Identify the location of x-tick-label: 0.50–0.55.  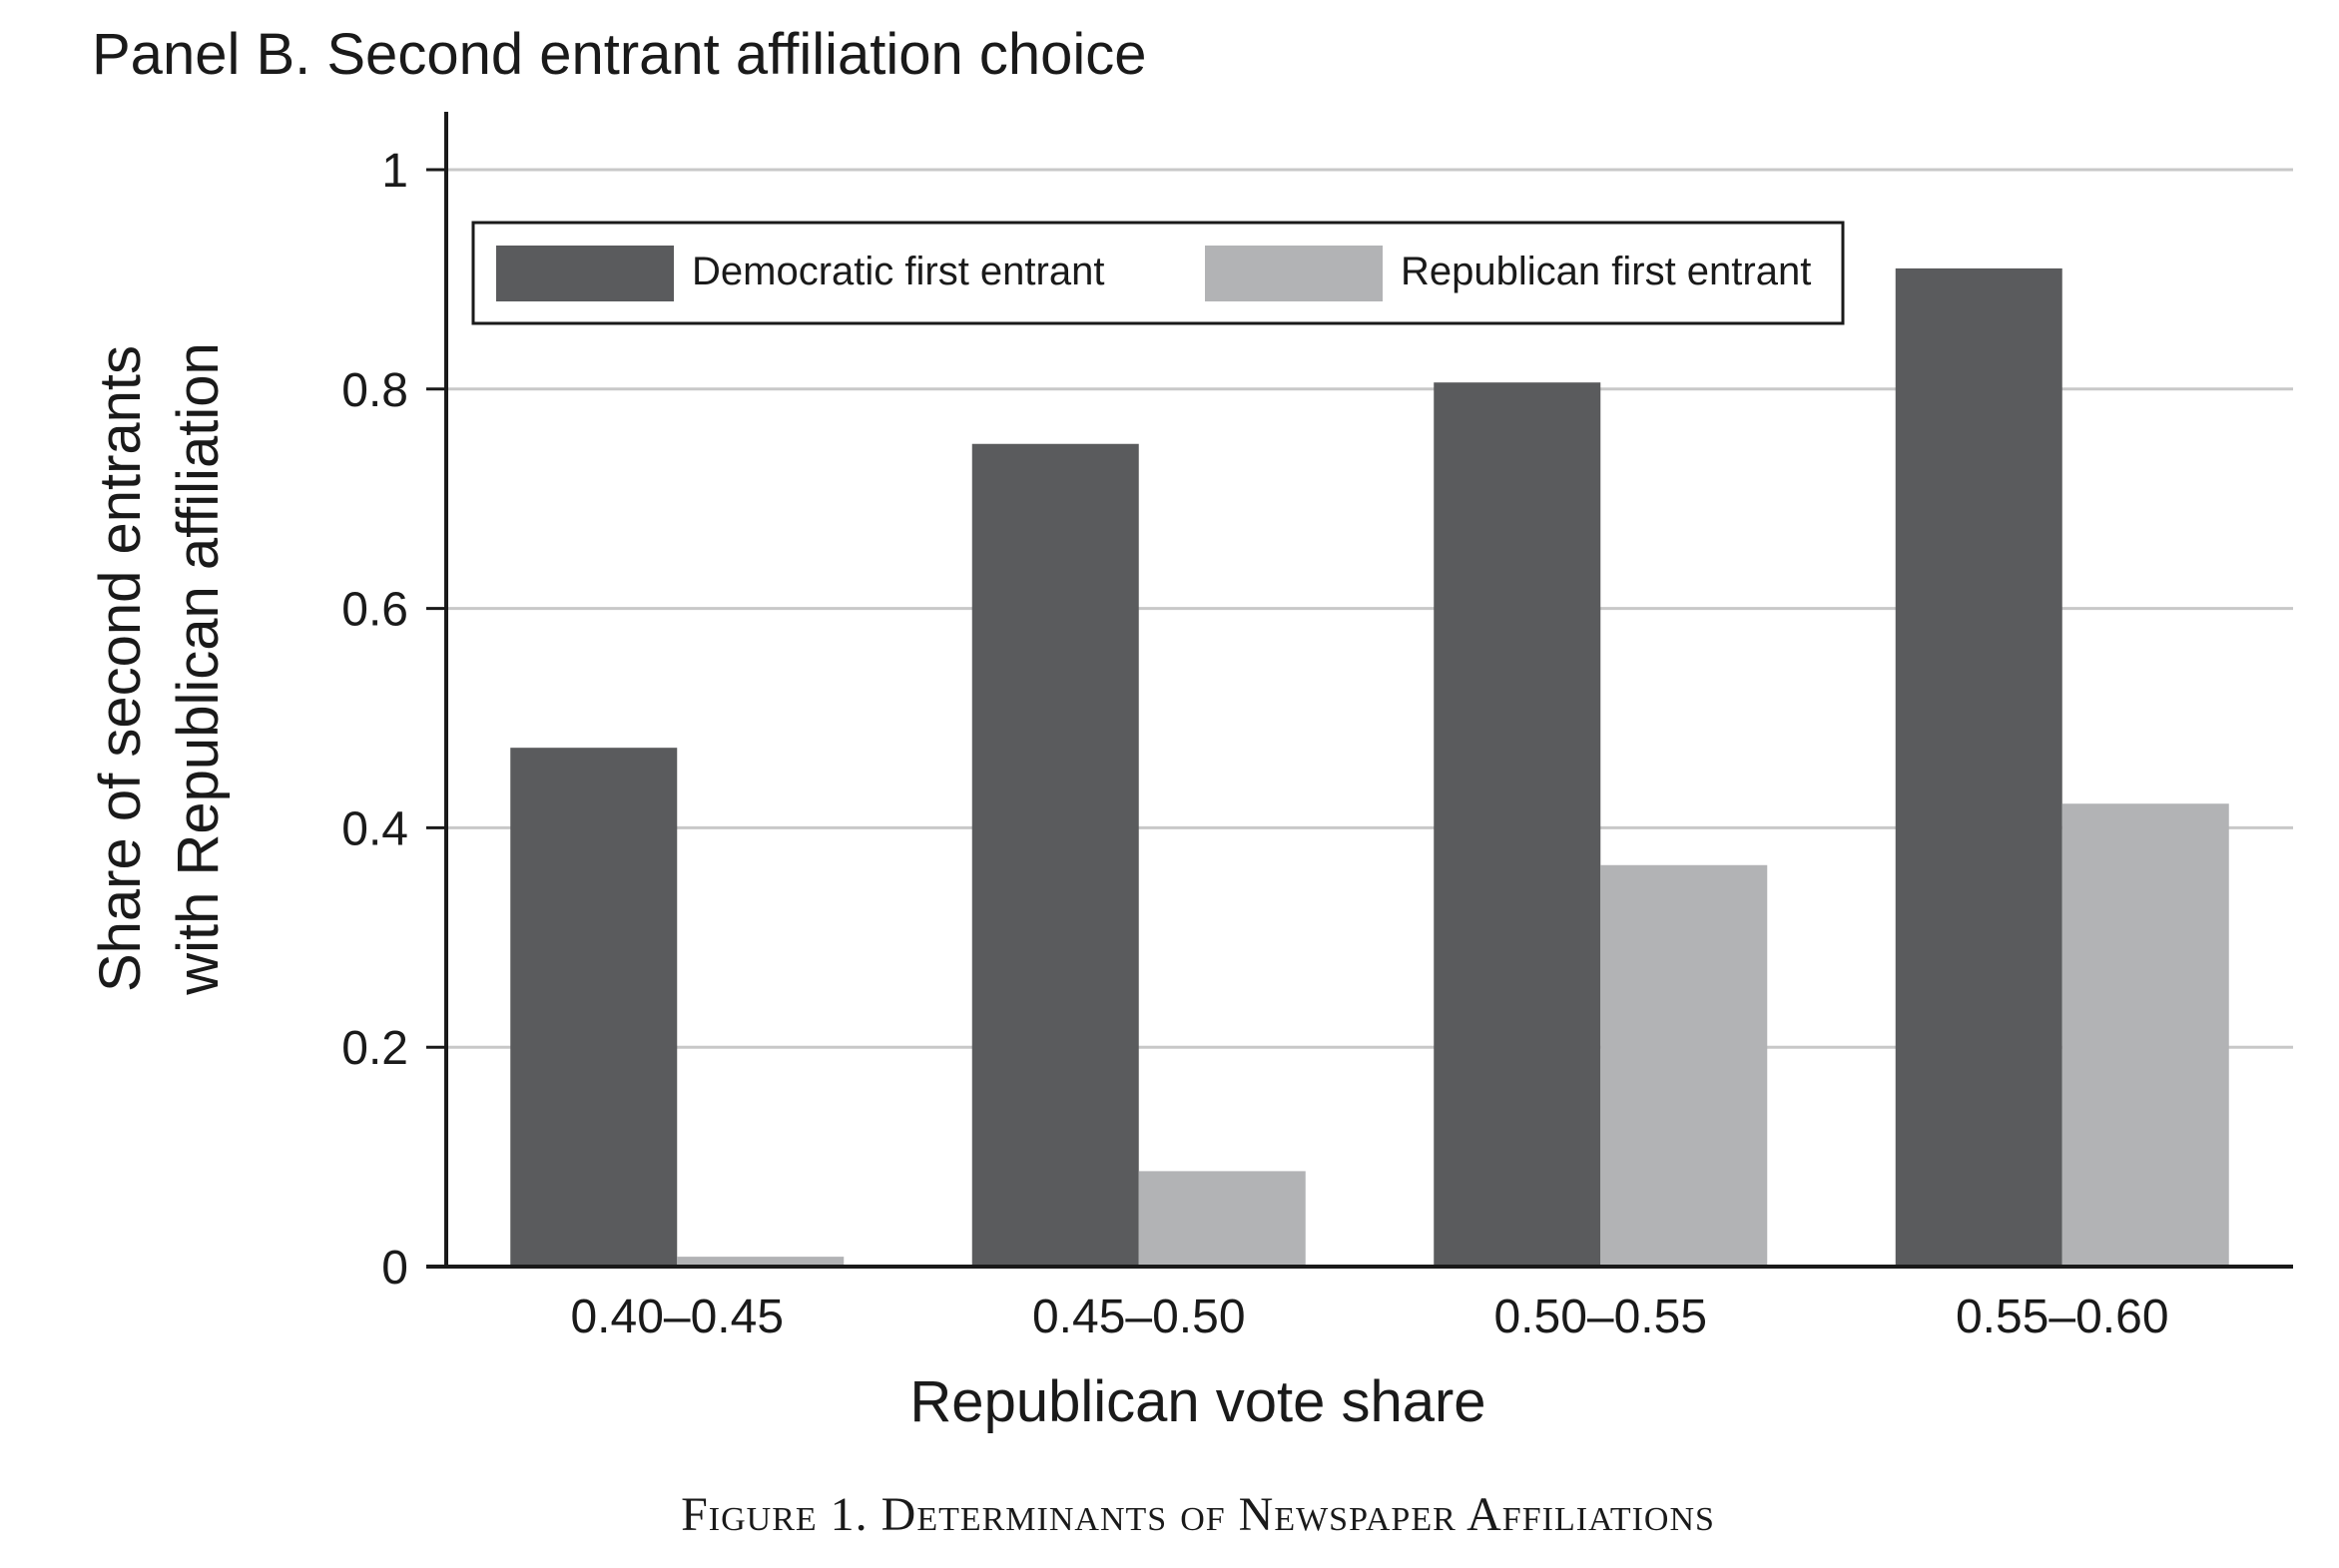
(1600, 1317).